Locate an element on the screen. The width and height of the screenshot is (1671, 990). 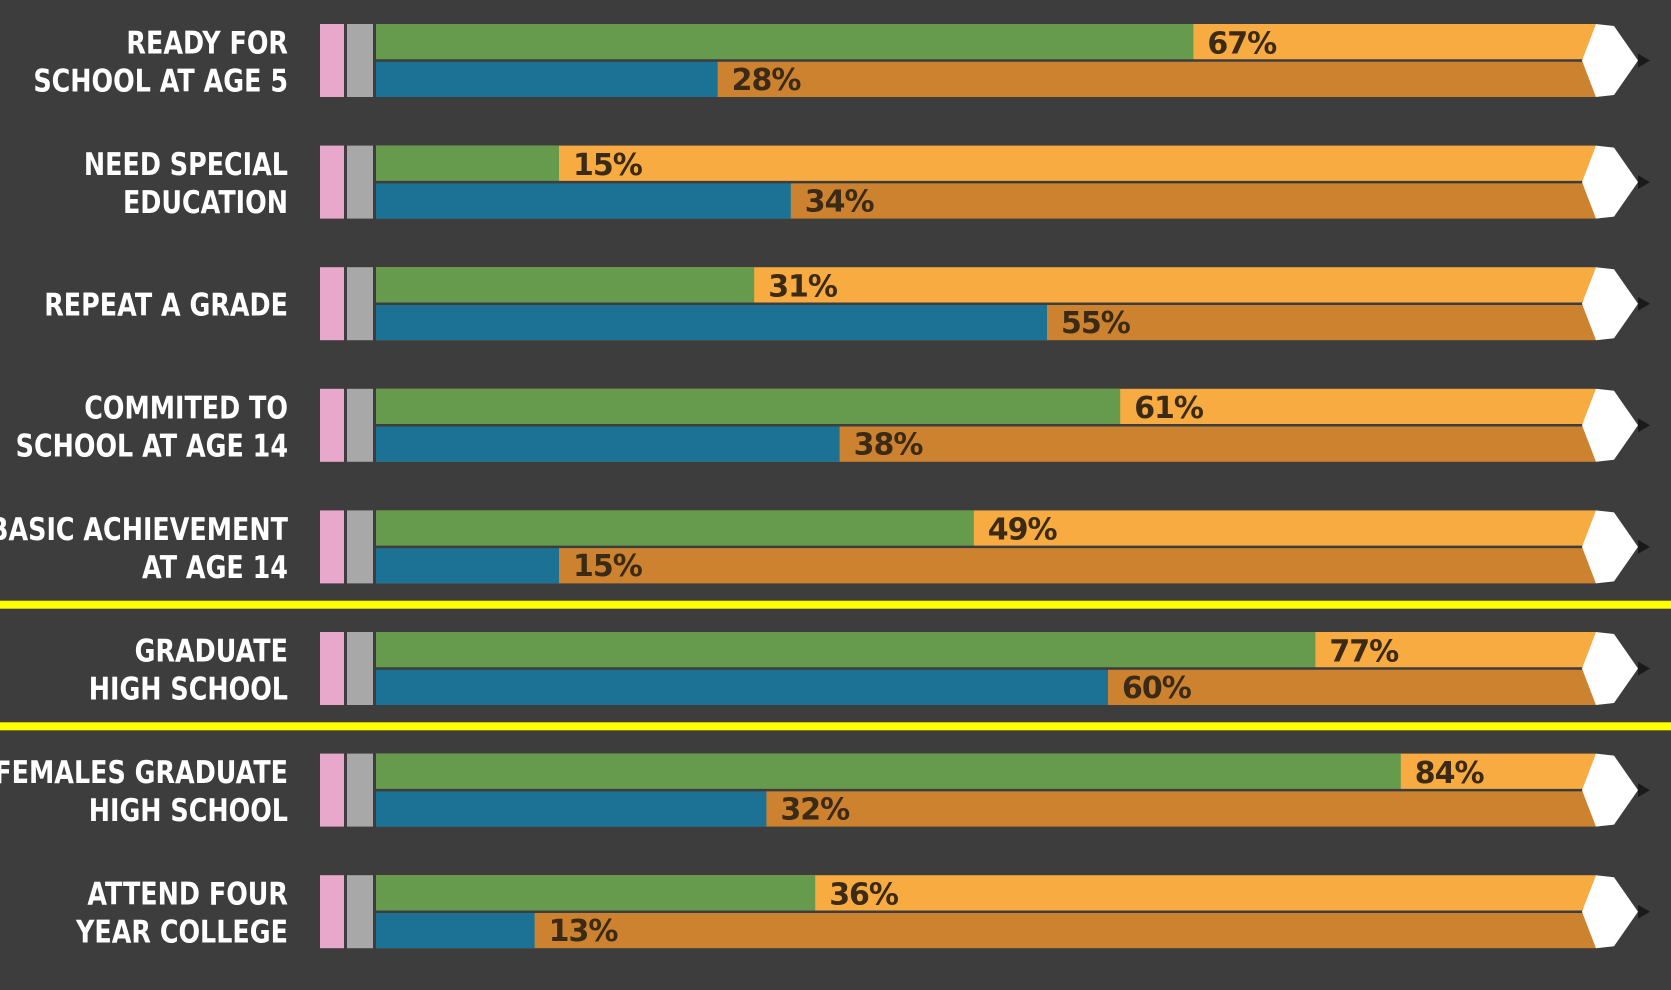
data-label: 84% is located at coordinates (1450, 773).